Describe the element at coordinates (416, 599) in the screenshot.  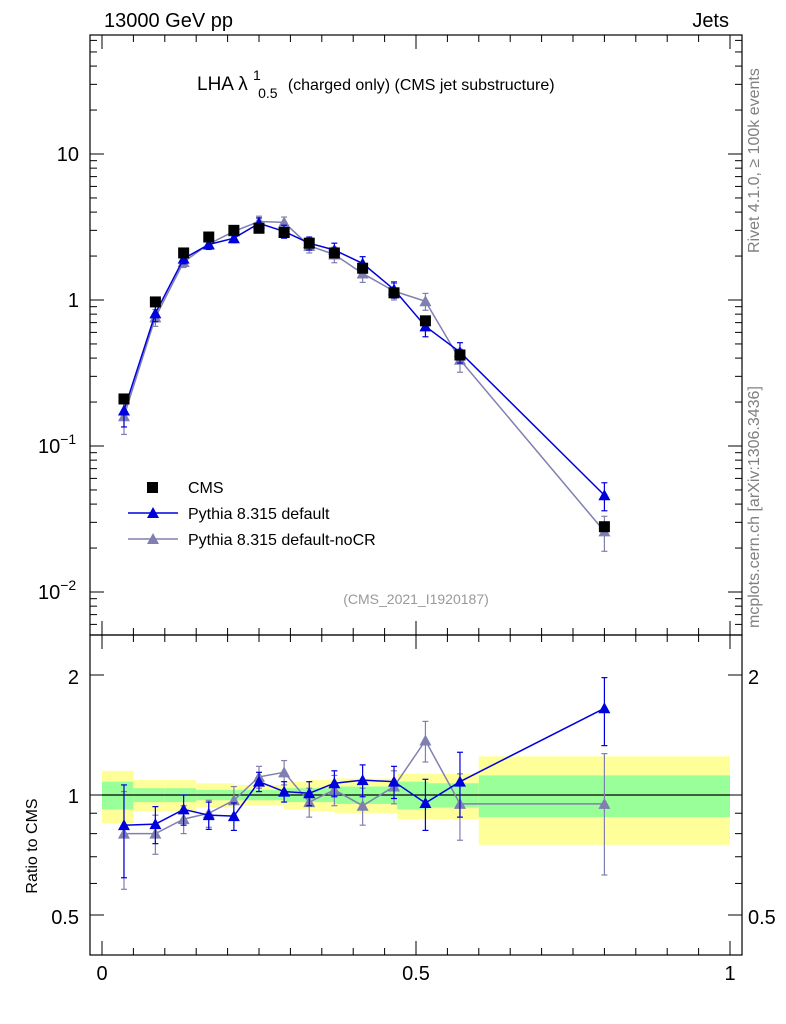
I see `analysis-id: (CMS_2021_I1920187)` at that location.